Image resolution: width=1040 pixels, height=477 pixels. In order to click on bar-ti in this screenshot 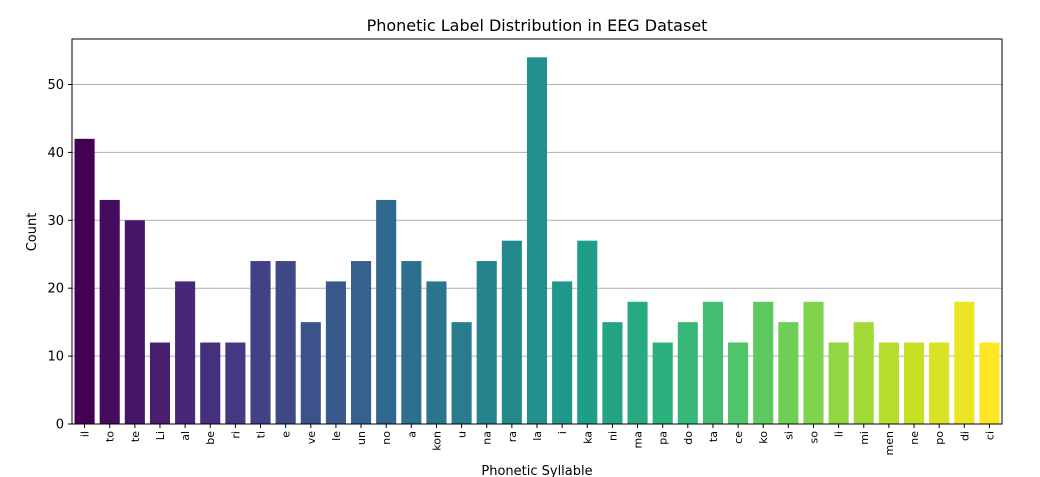, I will do `click(260, 342)`.